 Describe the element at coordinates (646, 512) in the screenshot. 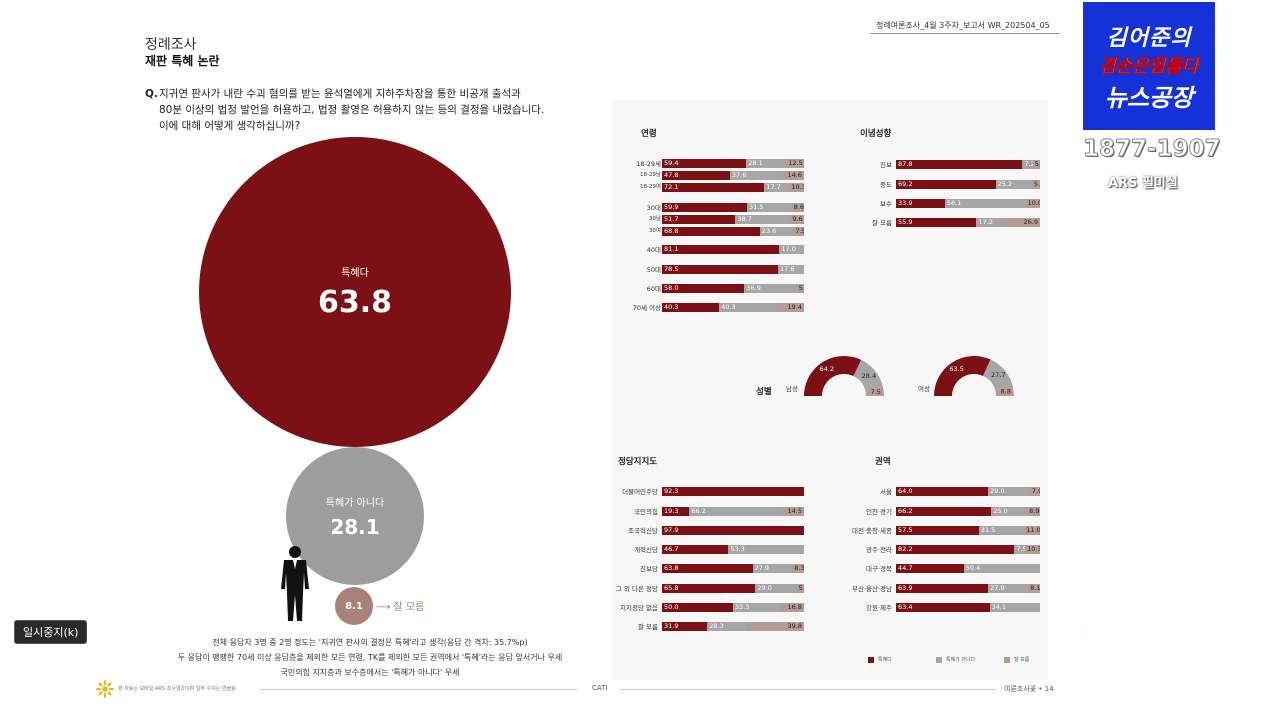

I see `bar-row-label: 국민의힘` at that location.